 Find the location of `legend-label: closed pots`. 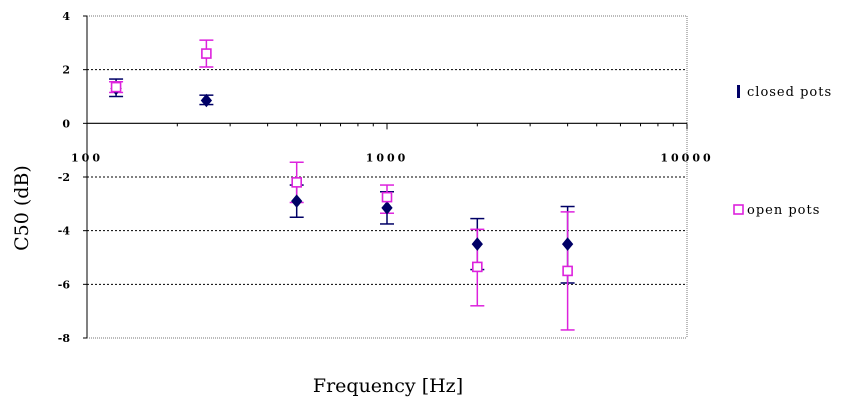

legend-label: closed pots is located at coordinates (789, 92).